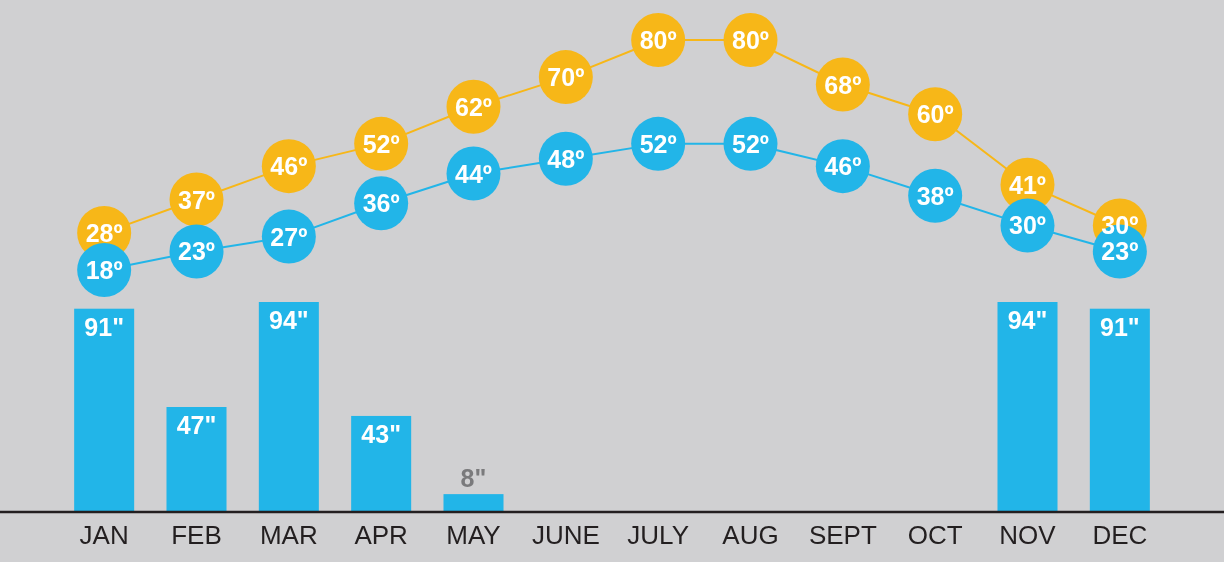 This screenshot has width=1224, height=562. I want to click on x-tick-label: FEB, so click(196, 535).